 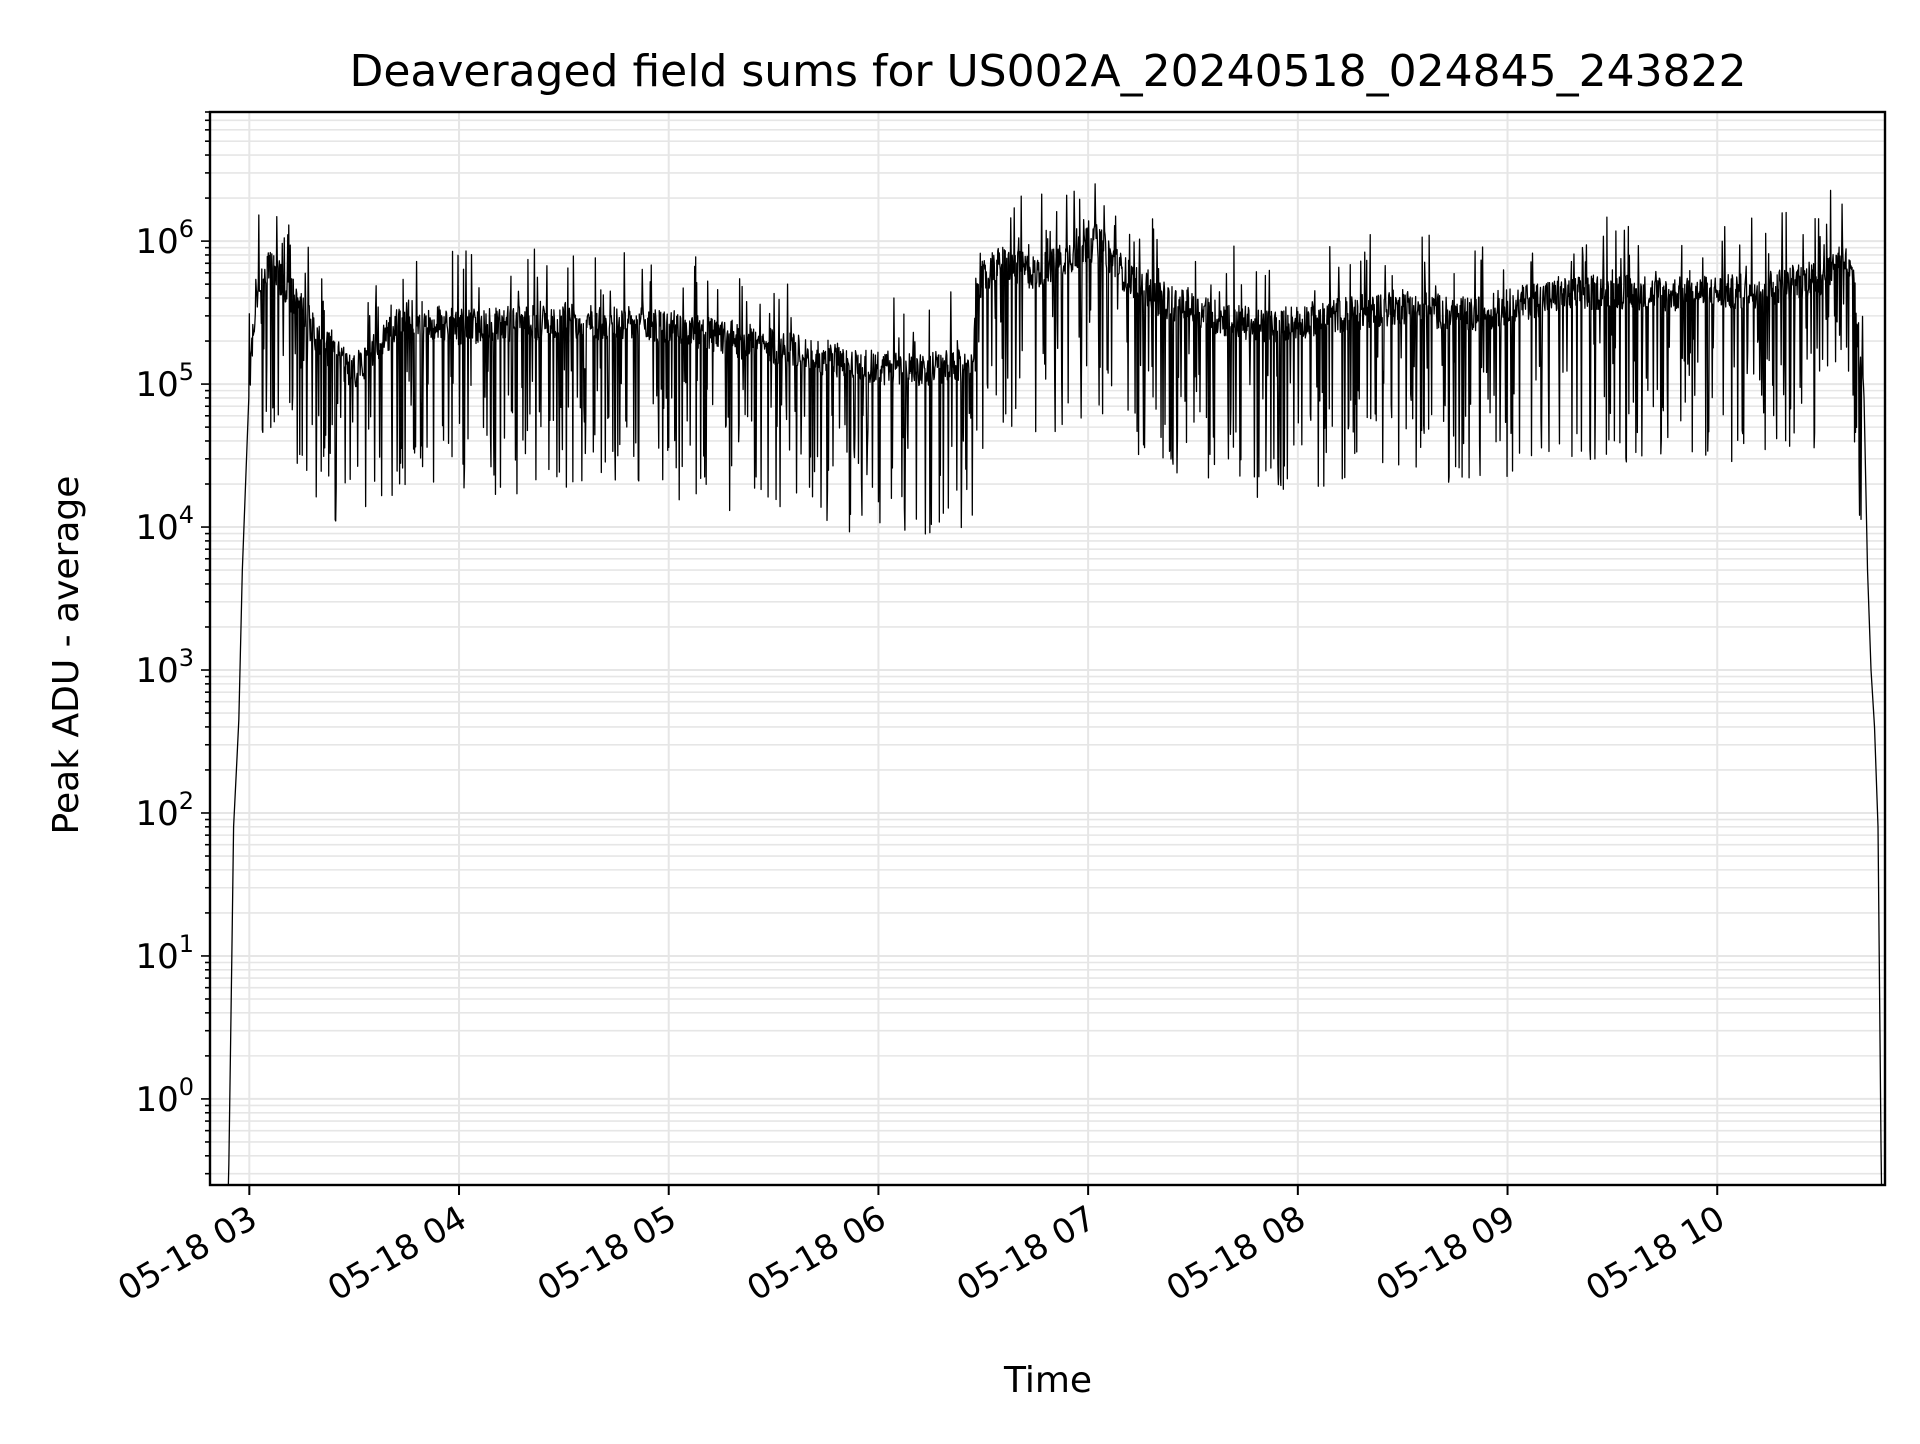 I want to click on y-tick-label: 10⁵, so click(x=164, y=381).